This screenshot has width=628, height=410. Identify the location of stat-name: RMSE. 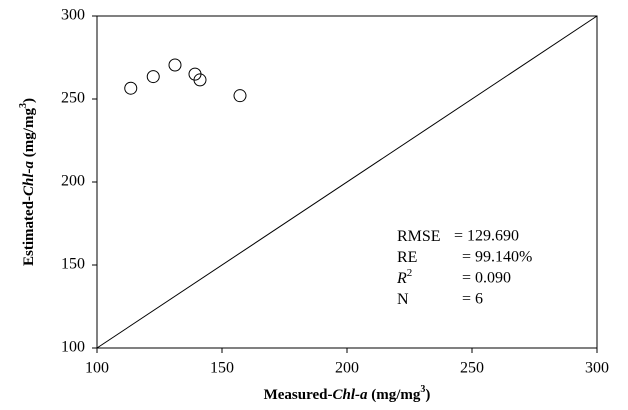
(419, 236).